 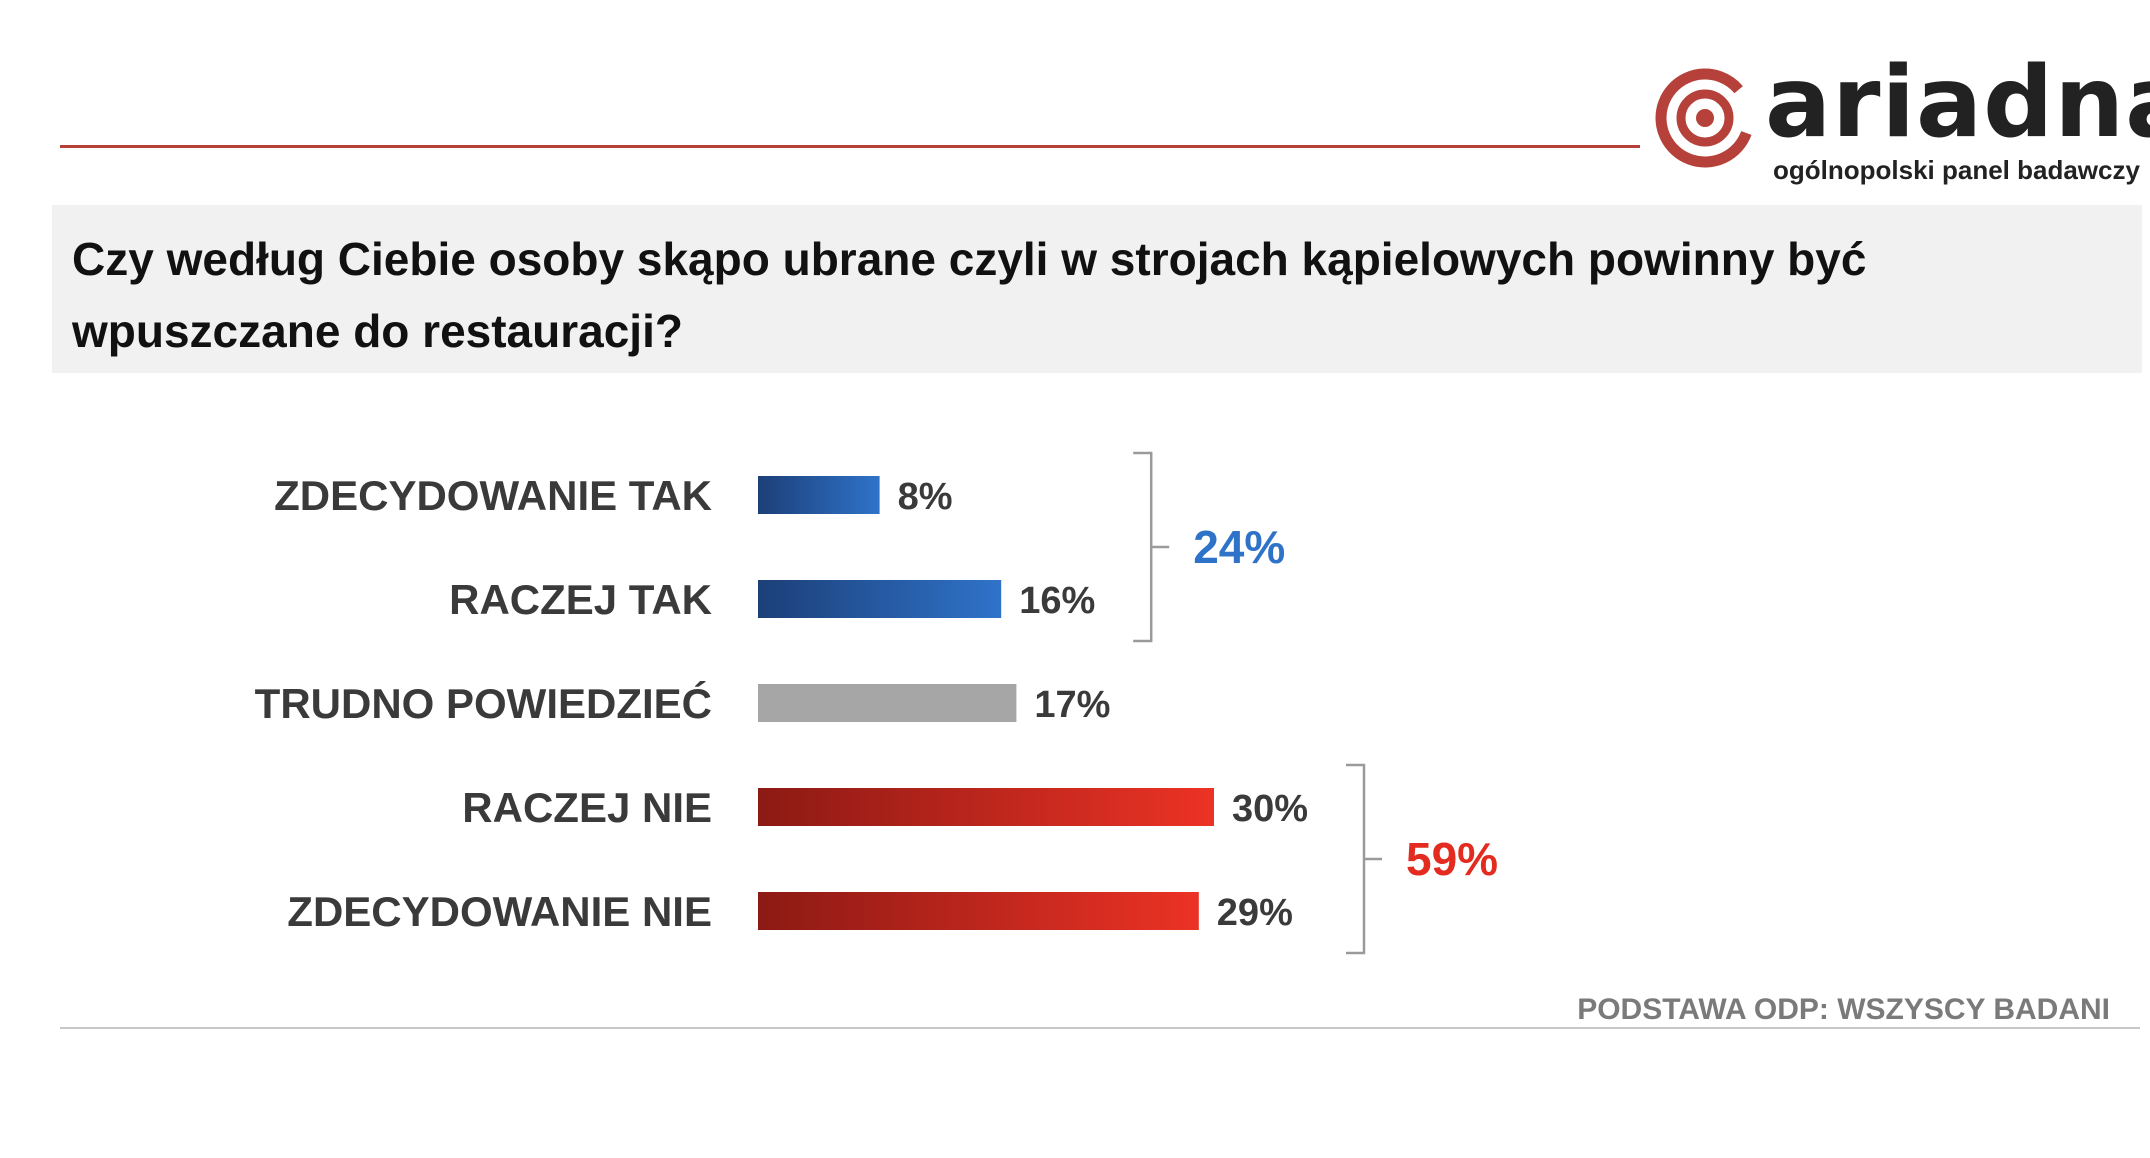 I want to click on category-label: TRUDNO POWIEDZIEĆ, so click(x=483, y=703).